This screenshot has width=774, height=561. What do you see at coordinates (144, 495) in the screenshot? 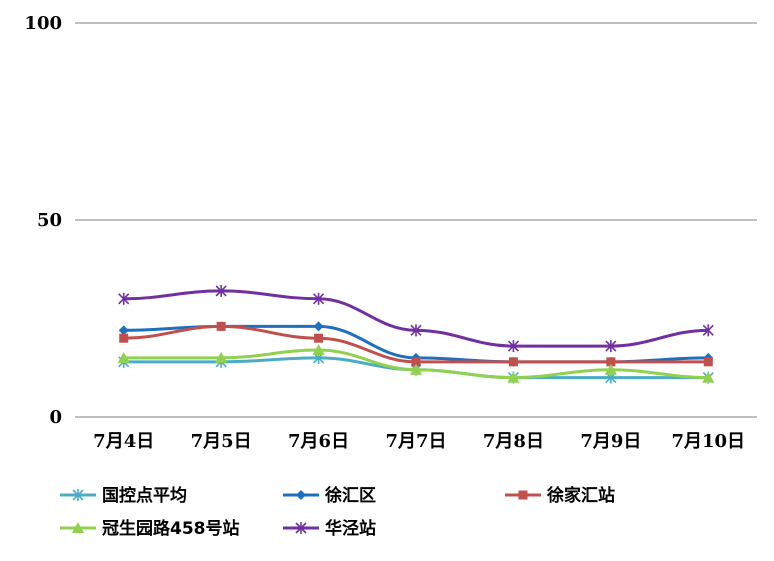
I see `legend-label: 国控点平均` at bounding box center [144, 495].